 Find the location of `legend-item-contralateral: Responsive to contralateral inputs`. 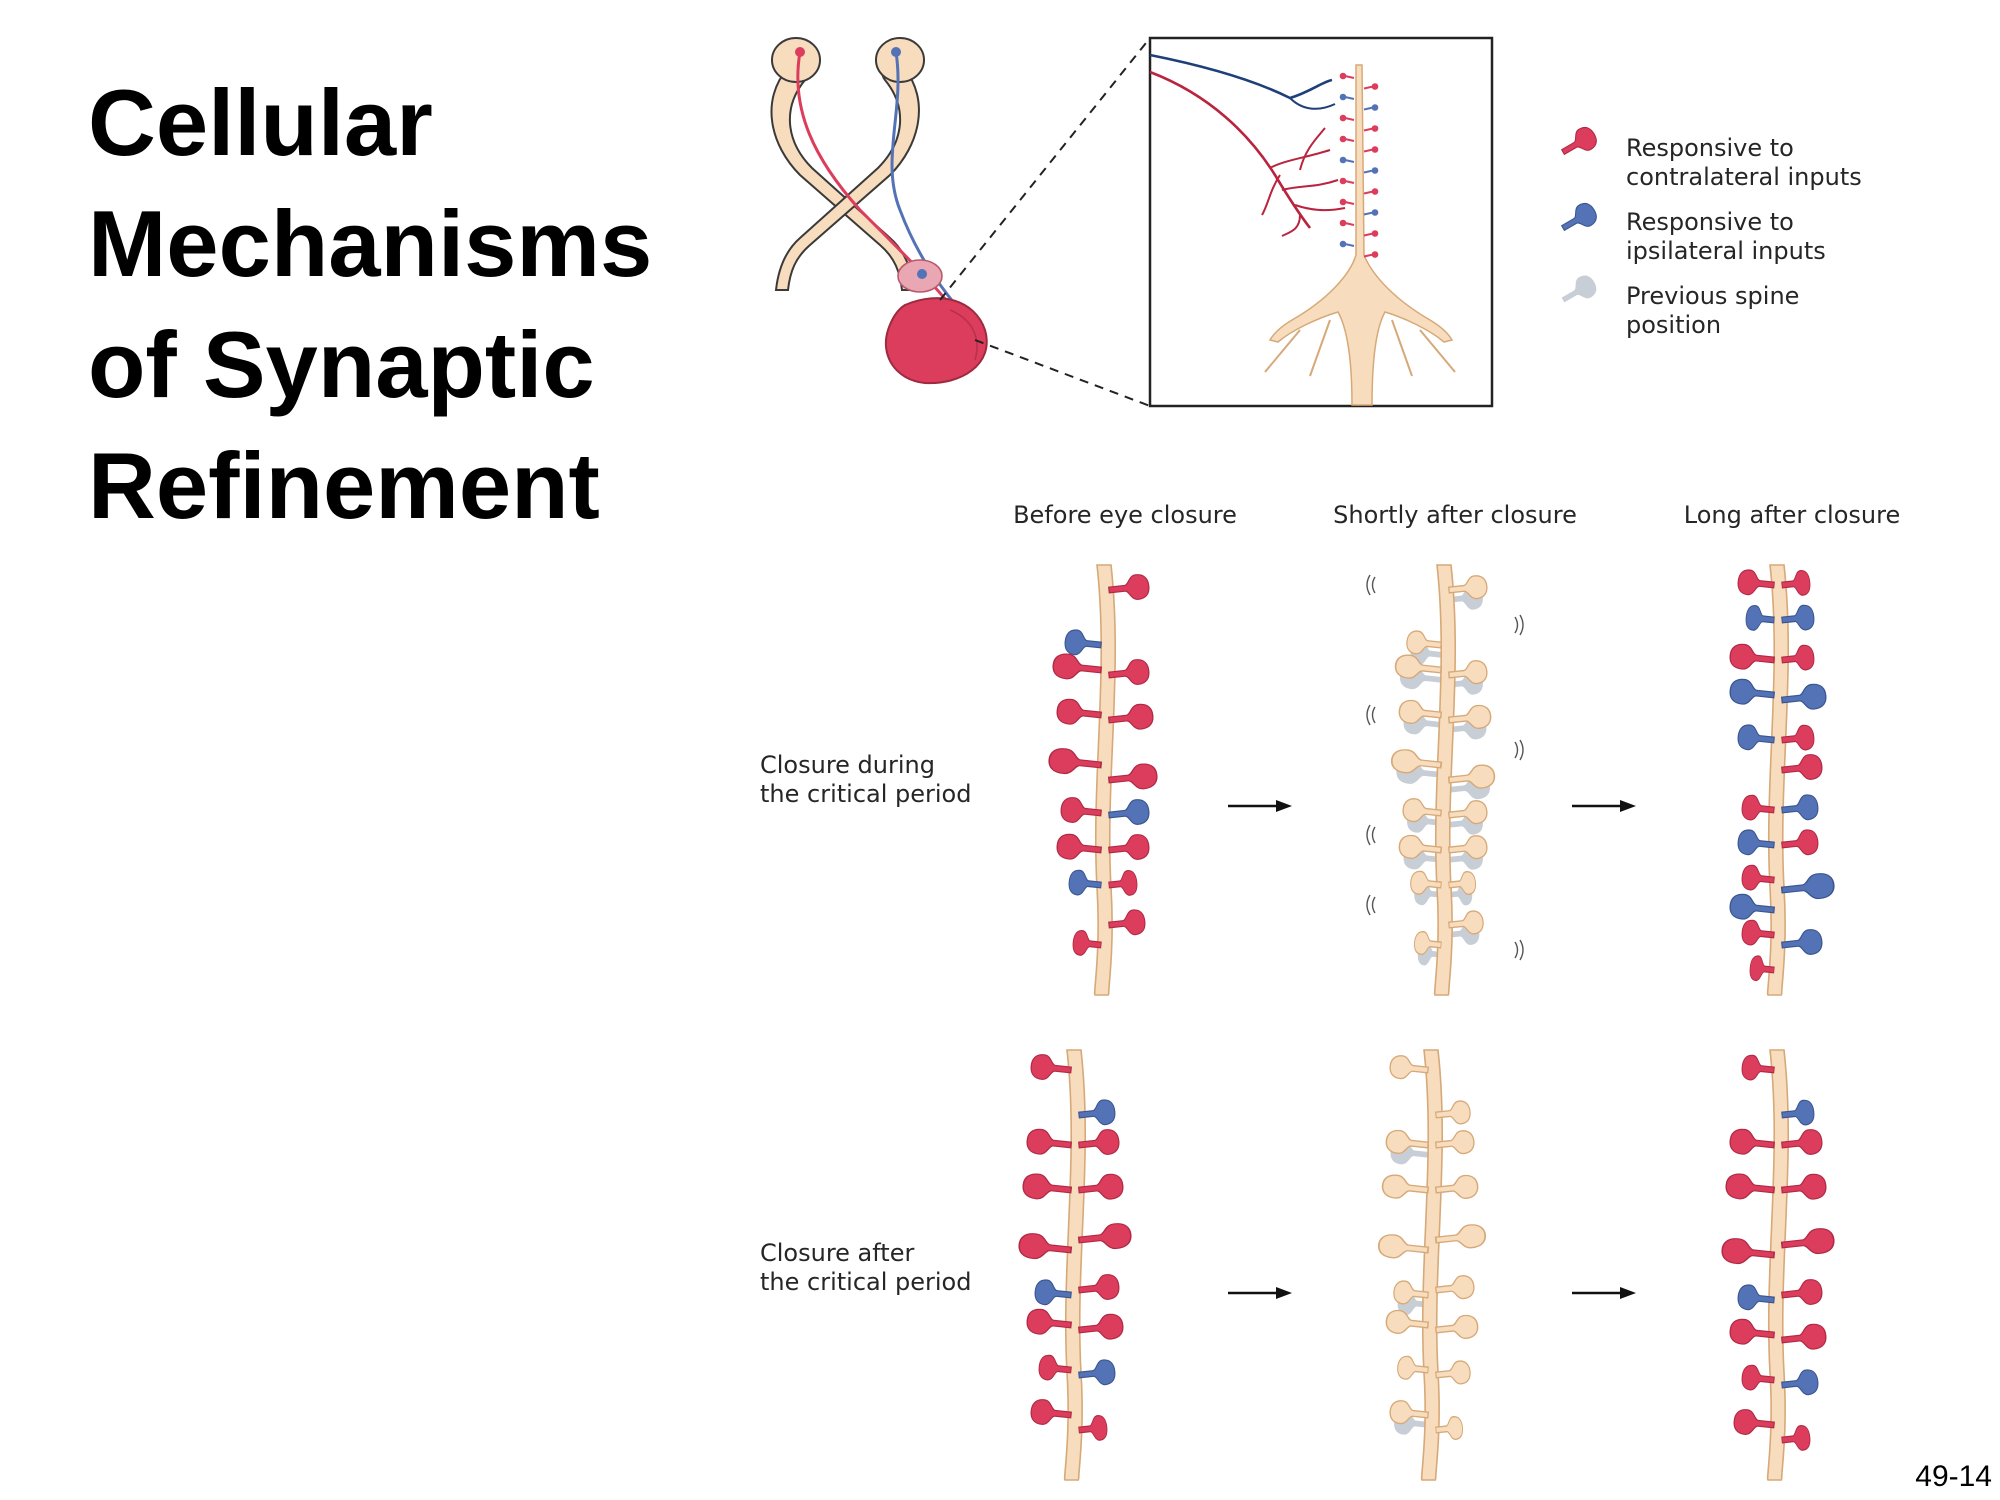

legend-item-contralateral: Responsive to contralateral inputs is located at coordinates (1709, 157).